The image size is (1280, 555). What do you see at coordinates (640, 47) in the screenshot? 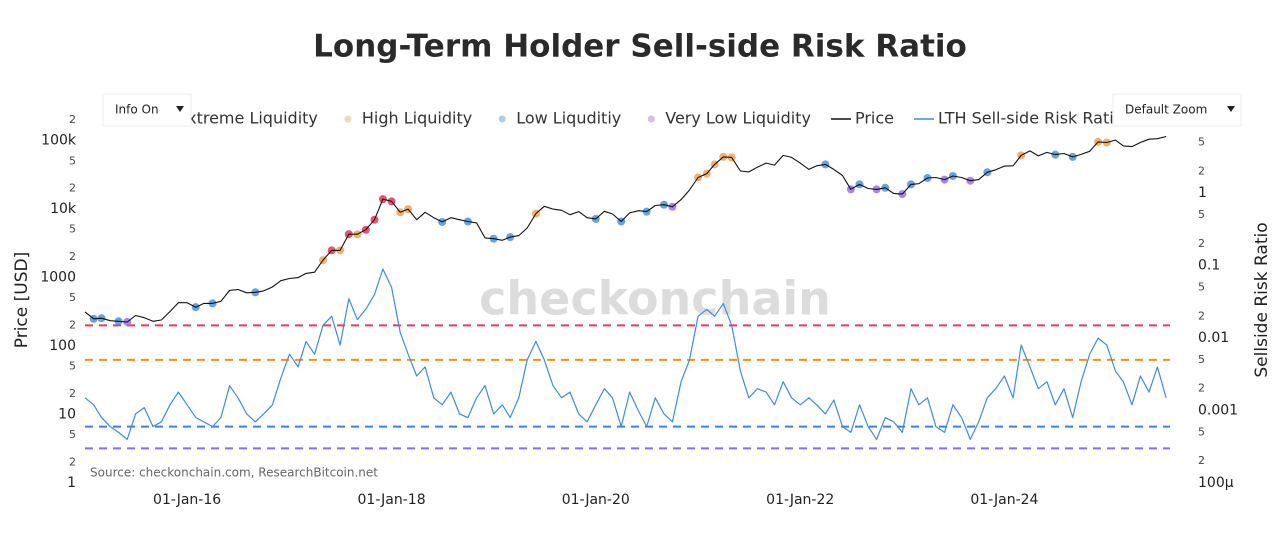
I see `chart-title: Long-Term Holder Sell-side Risk Ratio` at bounding box center [640, 47].